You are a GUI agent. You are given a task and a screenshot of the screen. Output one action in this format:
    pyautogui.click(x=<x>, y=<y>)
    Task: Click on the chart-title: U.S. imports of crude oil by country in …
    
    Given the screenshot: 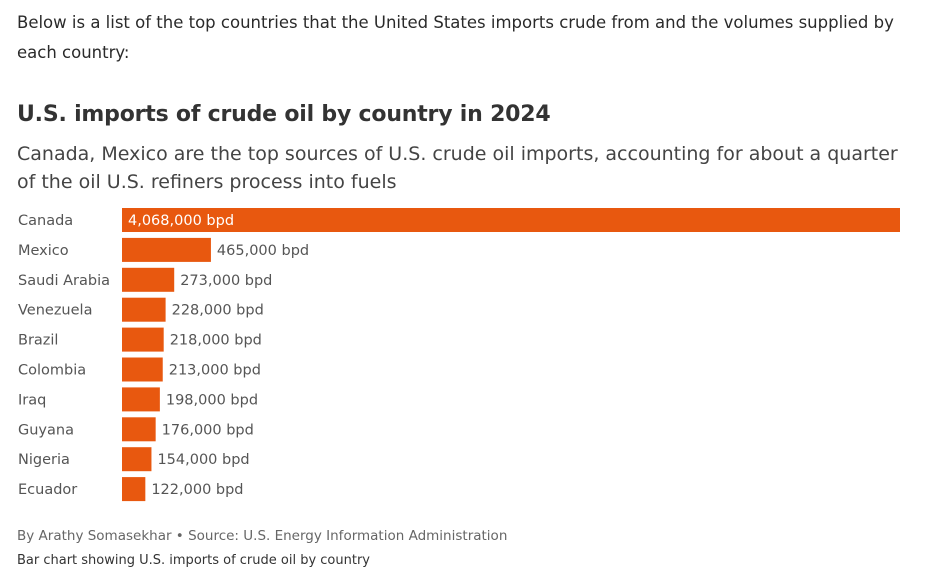 What is the action you would take?
    pyautogui.click(x=284, y=114)
    